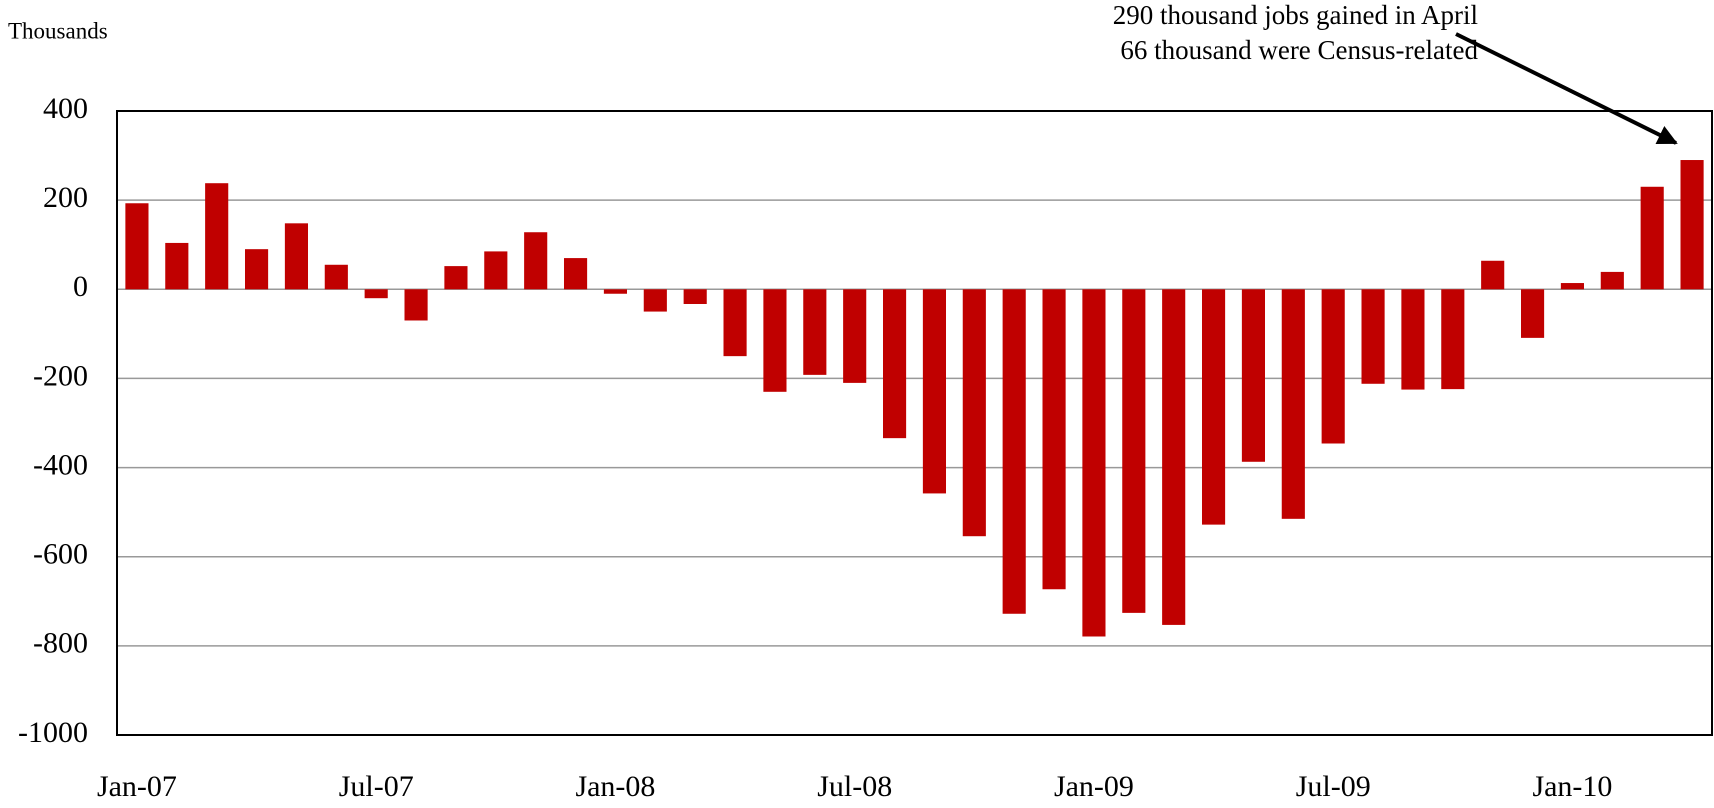 This screenshot has width=1714, height=808. What do you see at coordinates (53, 732) in the screenshot?
I see `y-tick-label: -1000` at bounding box center [53, 732].